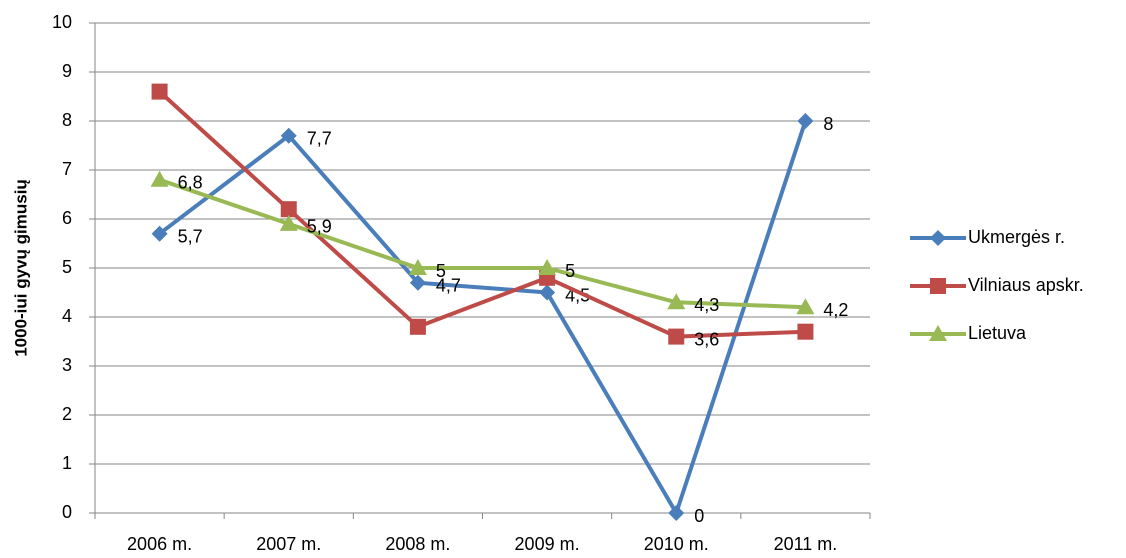 The height and width of the screenshot is (558, 1126). I want to click on data-label: 6,8, so click(190, 183).